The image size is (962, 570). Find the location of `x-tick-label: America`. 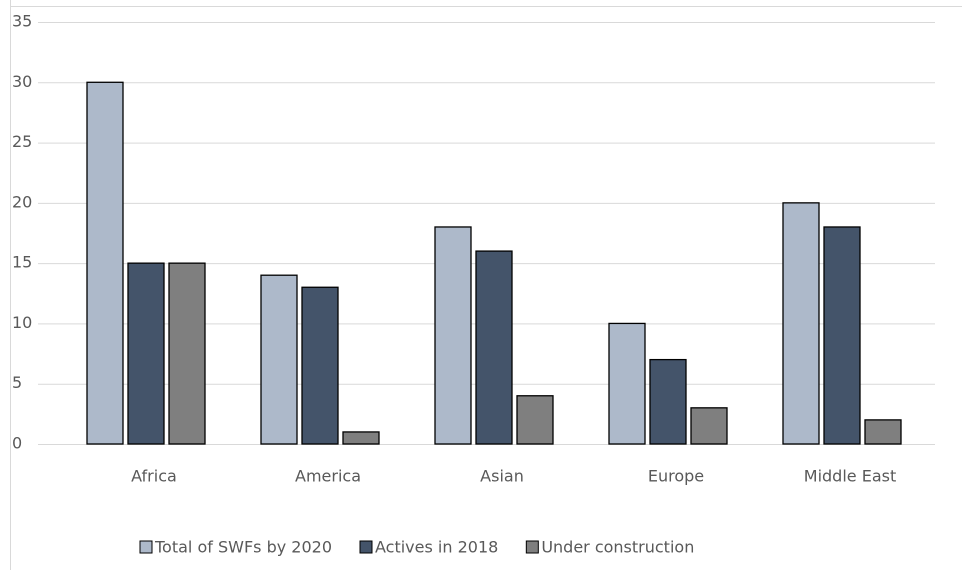

x-tick-label: America is located at coordinates (328, 476).